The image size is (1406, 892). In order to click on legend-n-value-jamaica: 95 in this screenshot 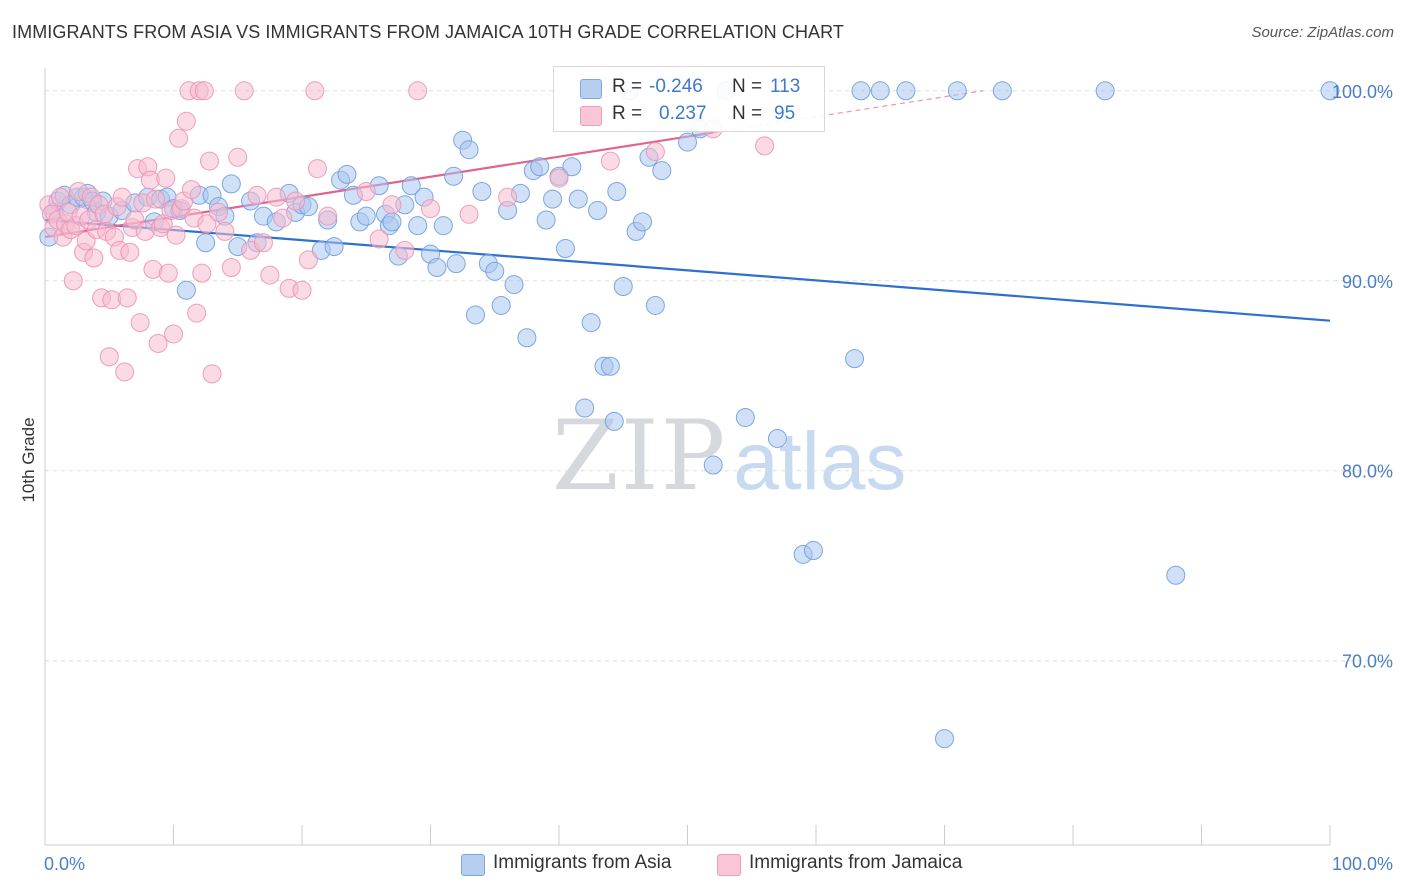, I will do `click(785, 113)`.